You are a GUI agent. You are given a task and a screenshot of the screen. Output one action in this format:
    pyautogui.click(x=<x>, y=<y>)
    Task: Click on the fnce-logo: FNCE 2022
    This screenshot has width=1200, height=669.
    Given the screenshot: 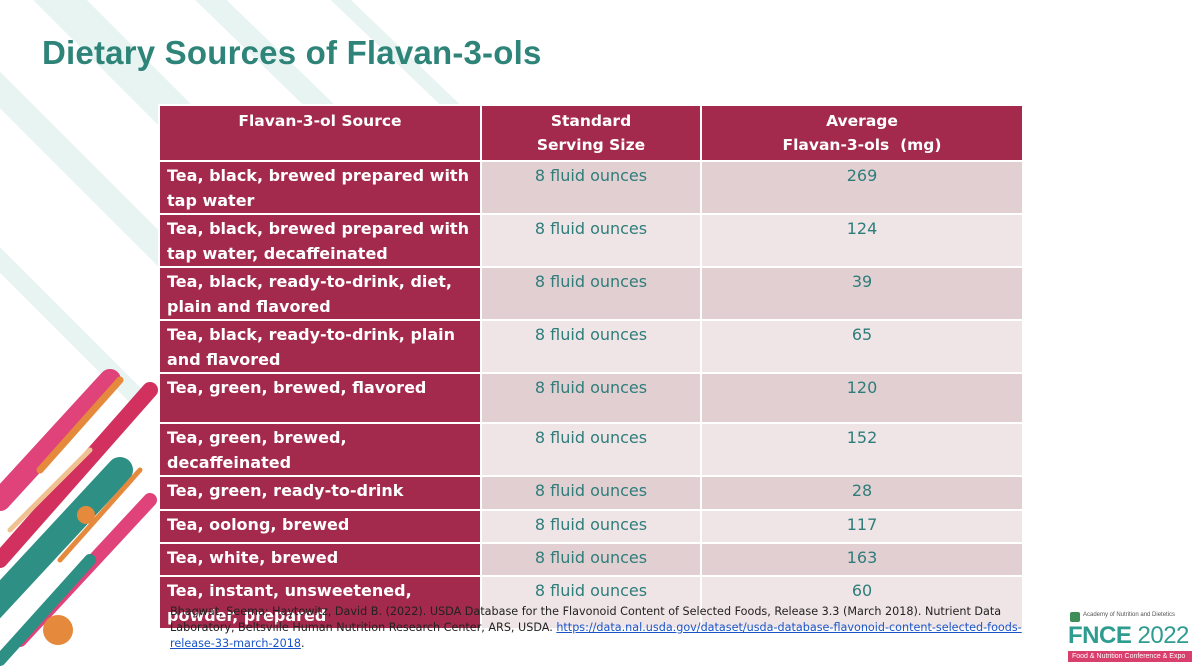 What is the action you would take?
    pyautogui.click(x=1128, y=636)
    